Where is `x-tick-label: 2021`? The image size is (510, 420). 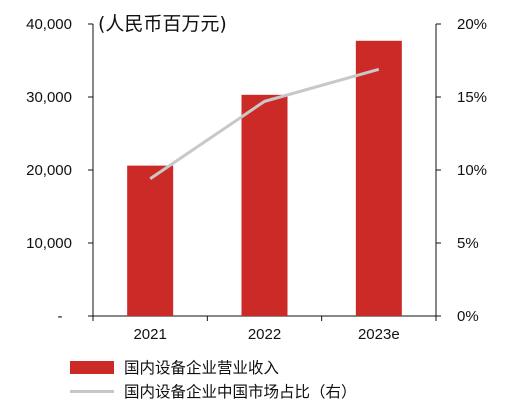
x-tick-label: 2021 is located at coordinates (149, 334).